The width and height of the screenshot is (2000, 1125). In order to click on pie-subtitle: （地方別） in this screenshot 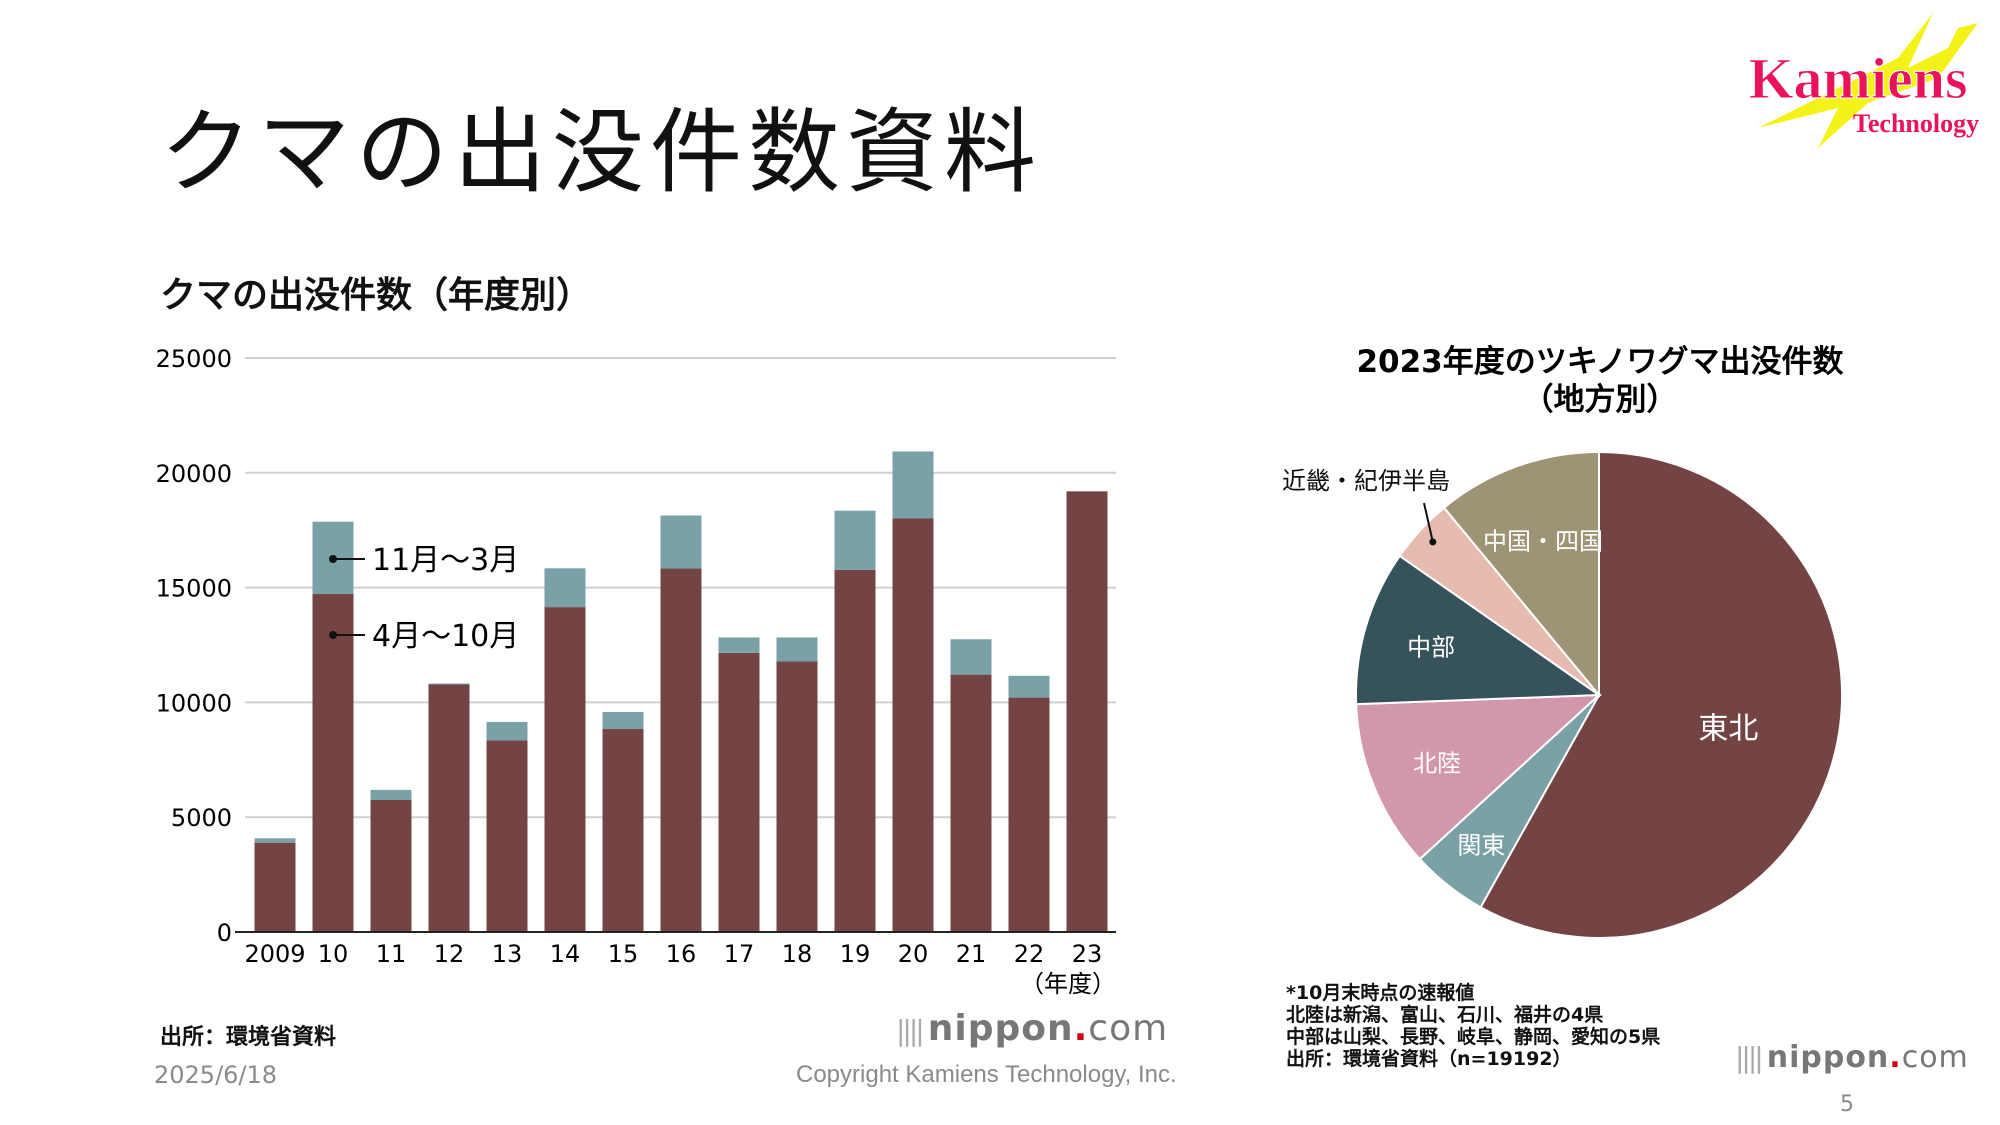, I will do `click(1600, 400)`.